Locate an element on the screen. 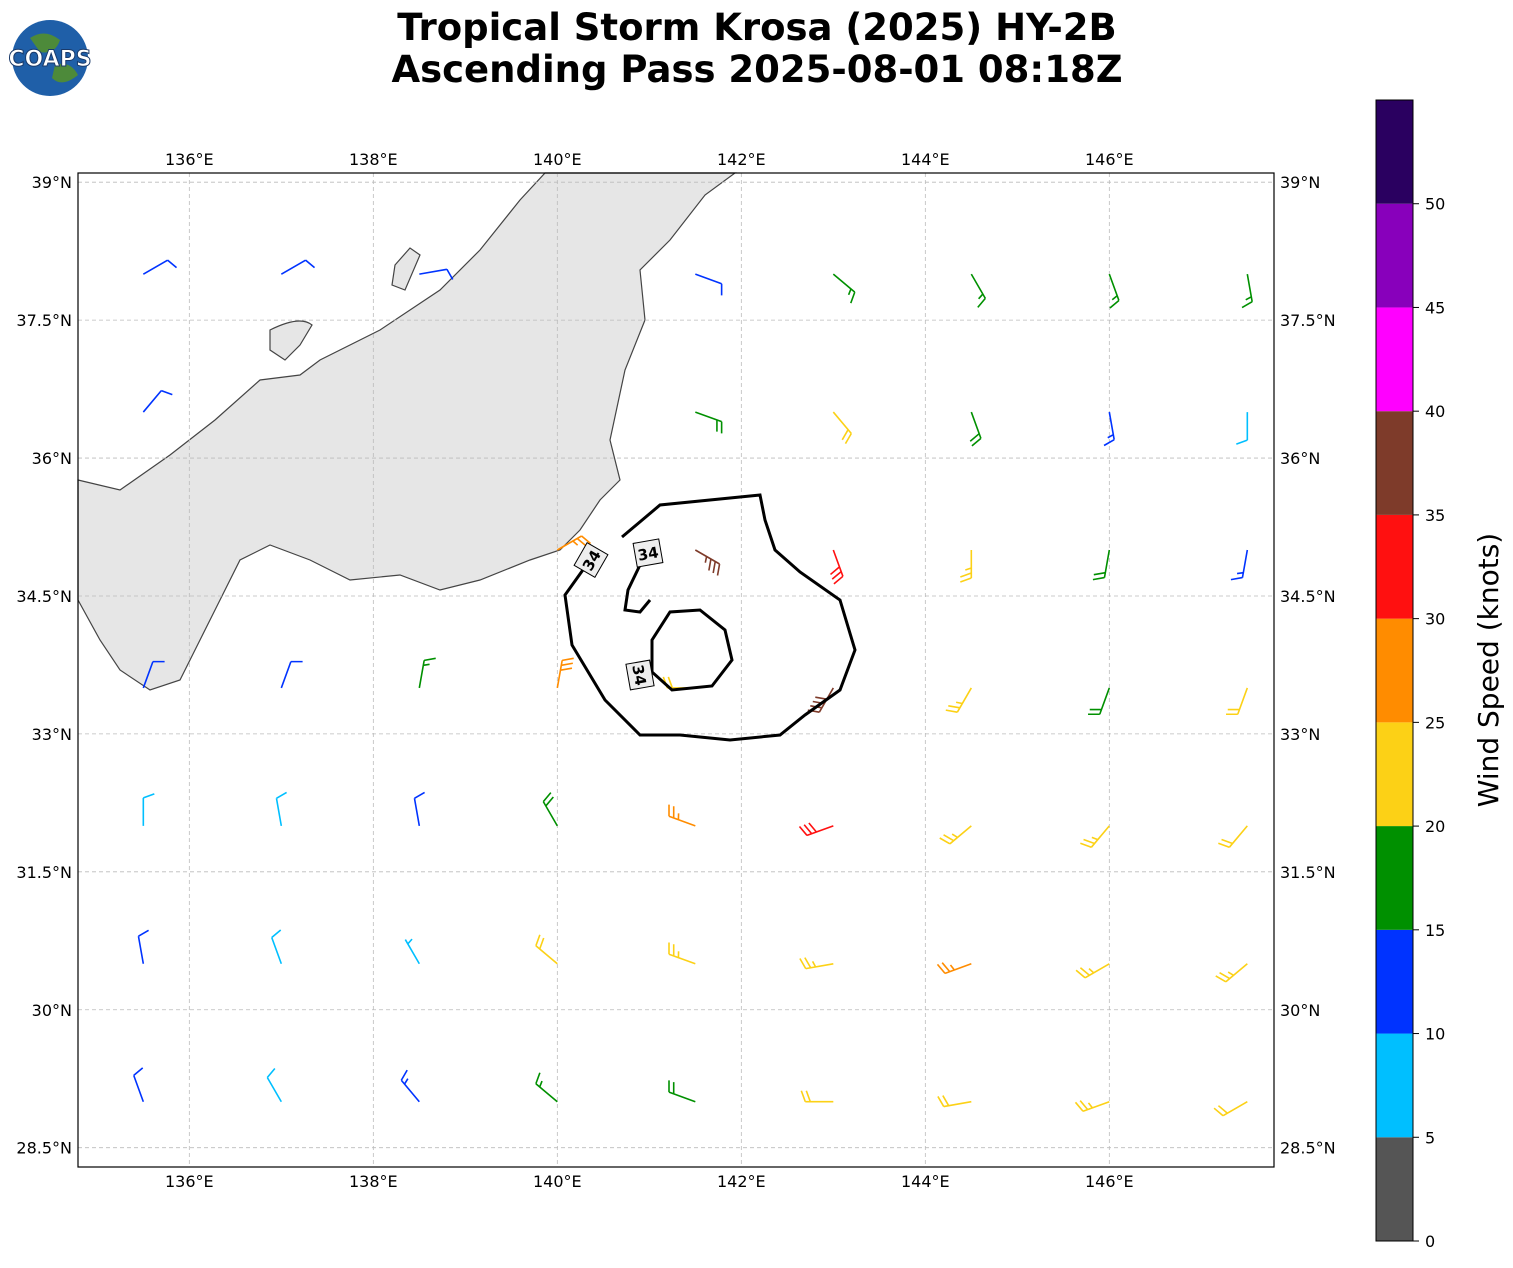 The height and width of the screenshot is (1268, 1513). lon-tick-label: 140°E is located at coordinates (557, 159).